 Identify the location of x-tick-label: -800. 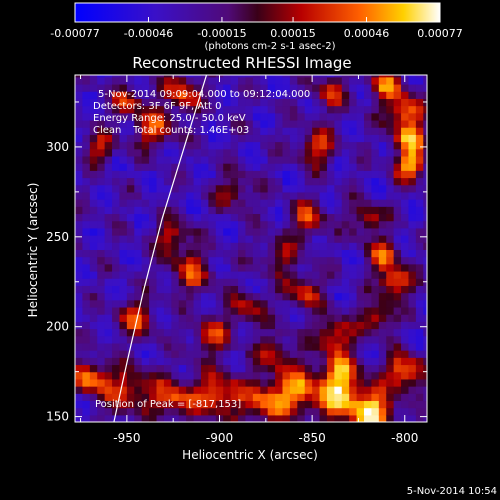
(404, 438).